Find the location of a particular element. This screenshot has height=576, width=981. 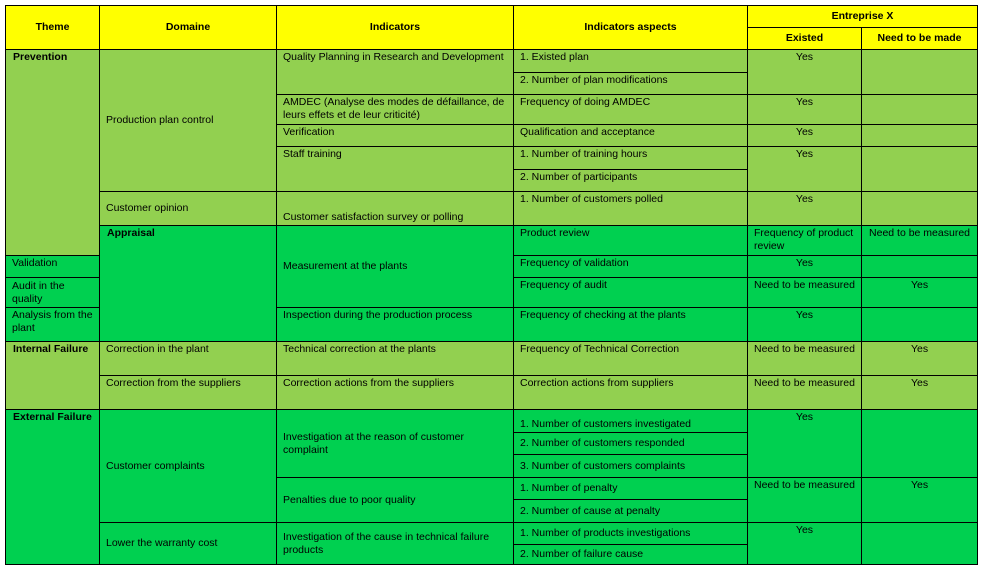

aspect-validation: Frequency of validation is located at coordinates (630, 266).